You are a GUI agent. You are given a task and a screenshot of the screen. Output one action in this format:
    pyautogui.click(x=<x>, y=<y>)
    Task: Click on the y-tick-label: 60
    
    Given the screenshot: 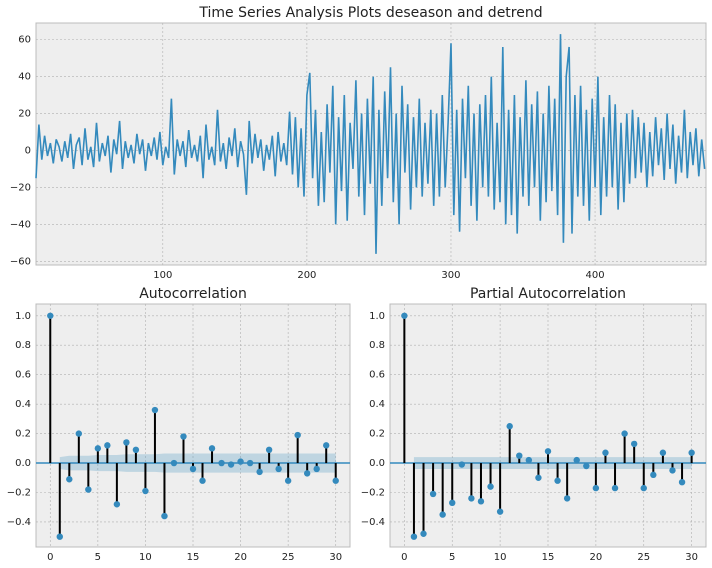 What is the action you would take?
    pyautogui.click(x=24, y=40)
    